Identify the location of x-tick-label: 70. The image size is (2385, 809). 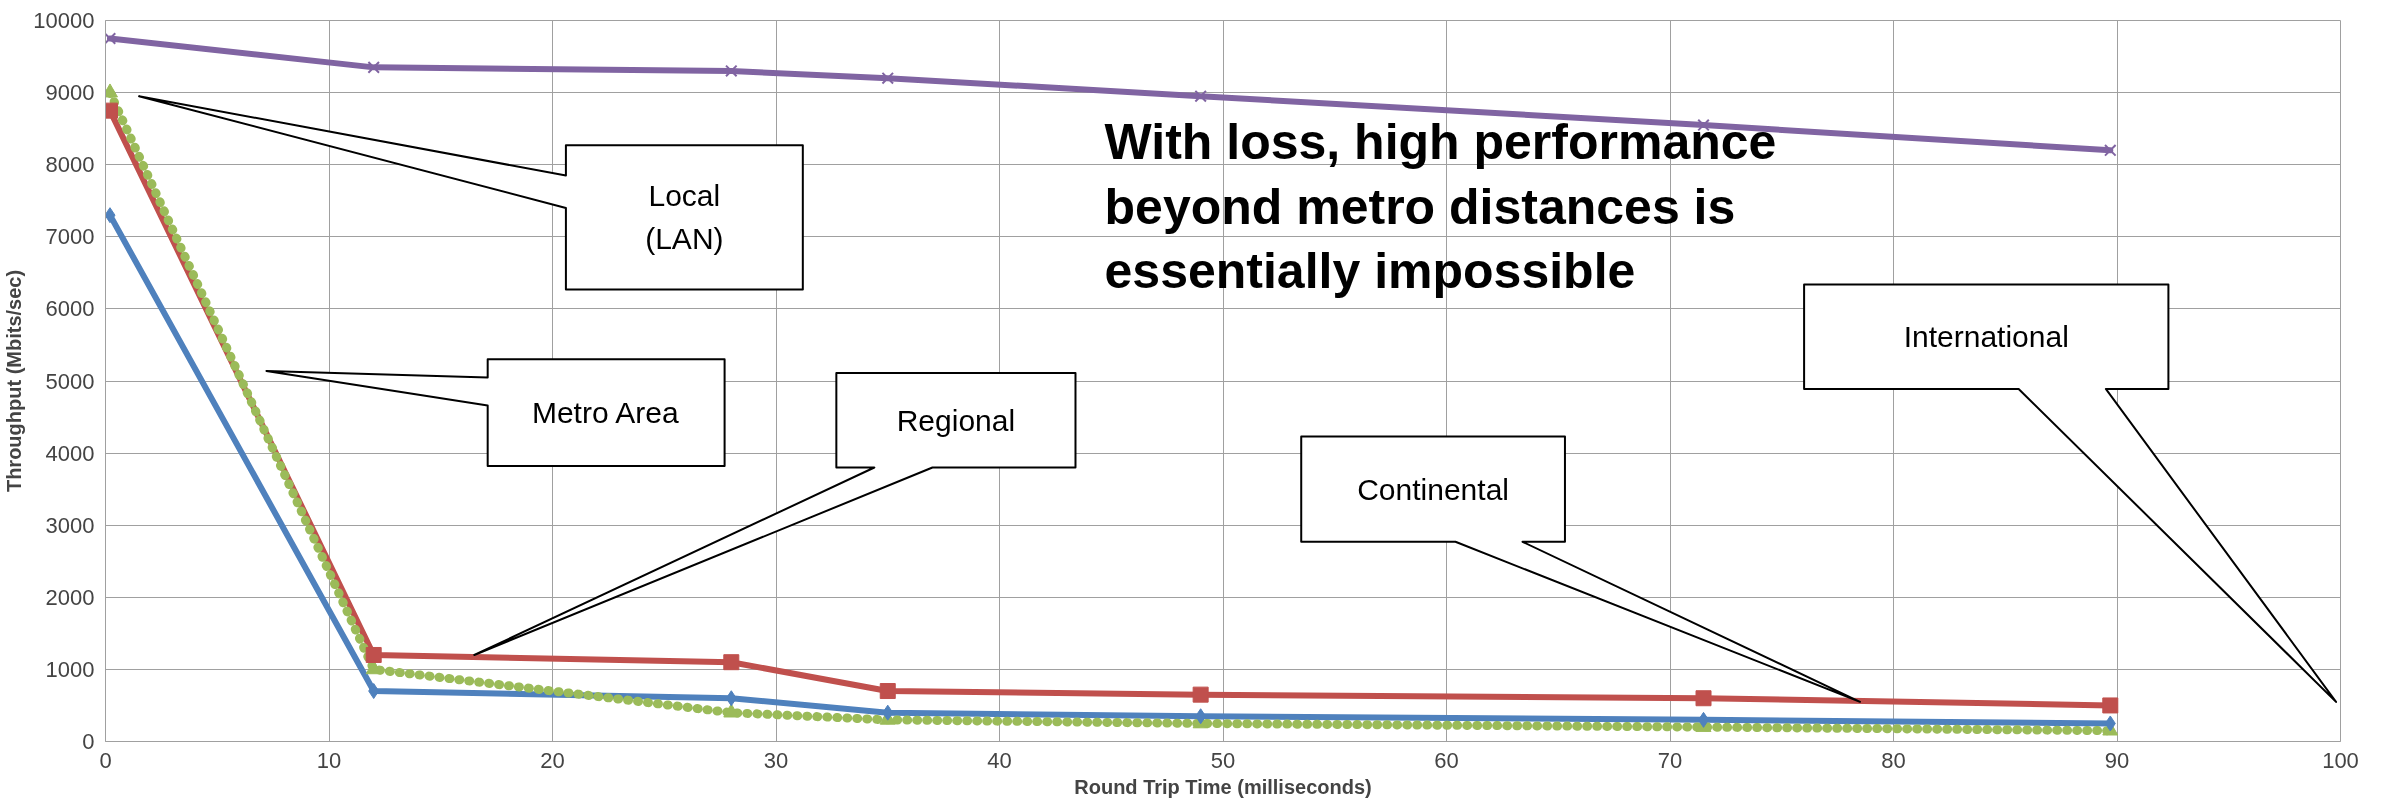
(1670, 760).